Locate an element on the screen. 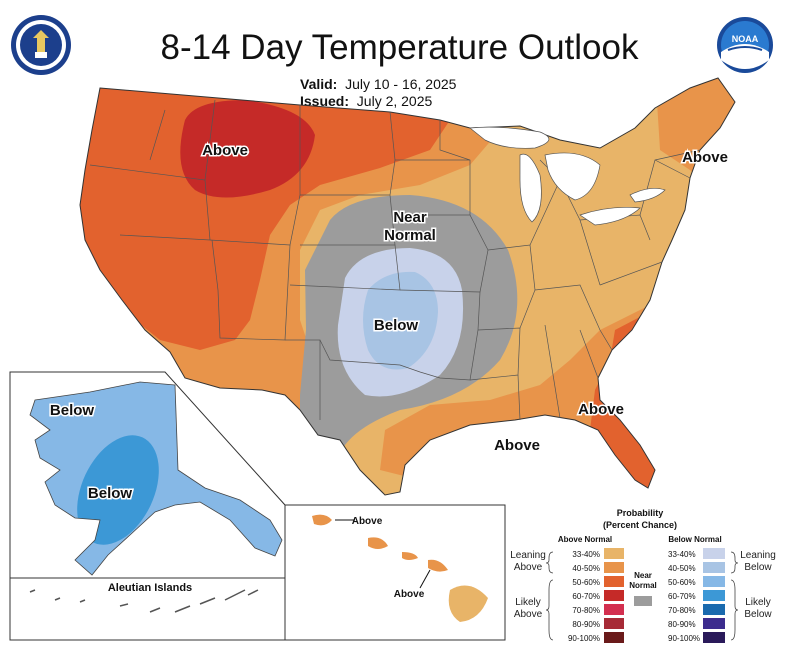 This screenshot has width=799, height=655. label-aleutian: Aleutian Islands is located at coordinates (150, 588).